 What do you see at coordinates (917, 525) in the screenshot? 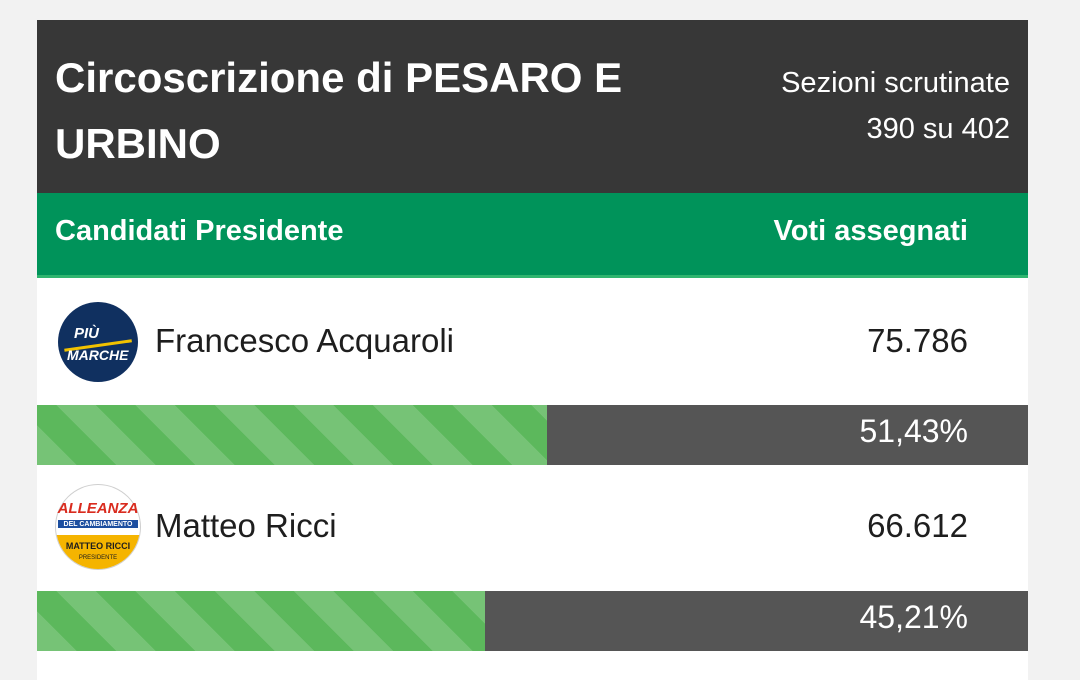
I see `candidate-votes: 66.612` at bounding box center [917, 525].